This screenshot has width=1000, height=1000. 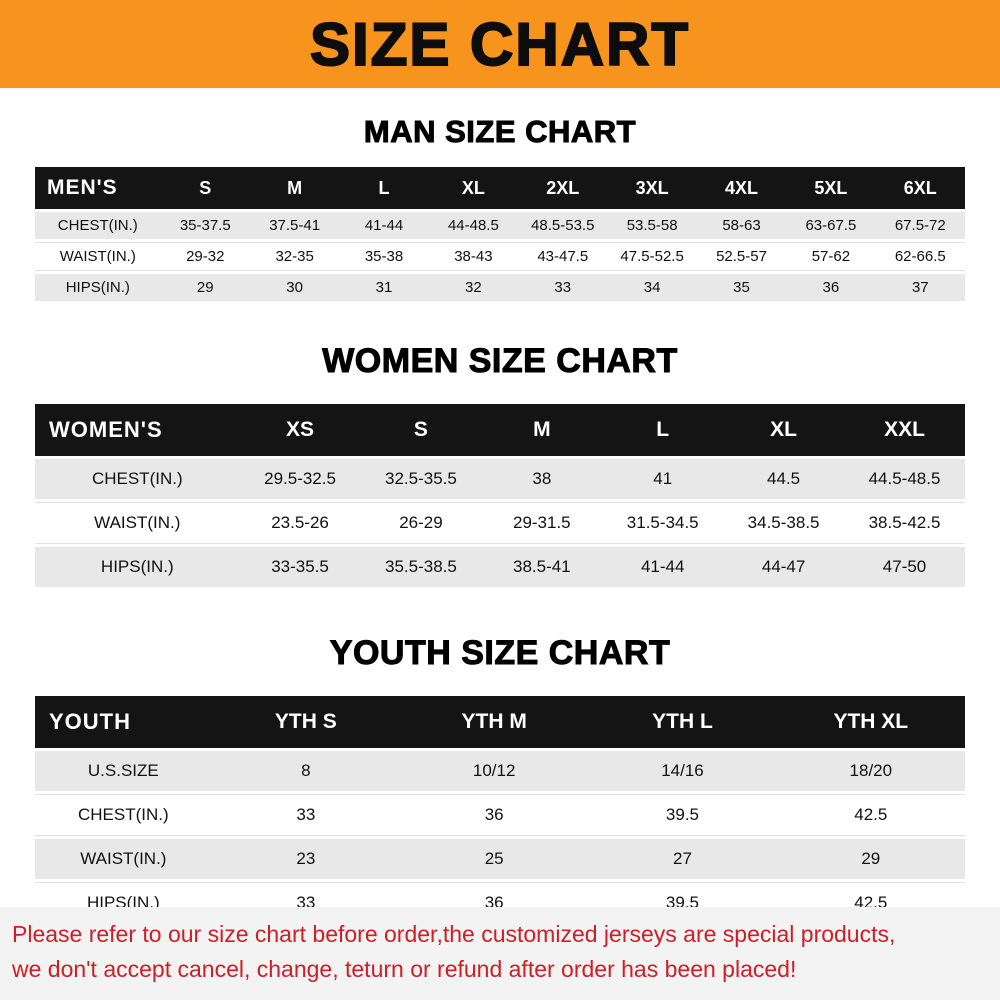 I want to click on cell: 44.5, so click(x=784, y=479).